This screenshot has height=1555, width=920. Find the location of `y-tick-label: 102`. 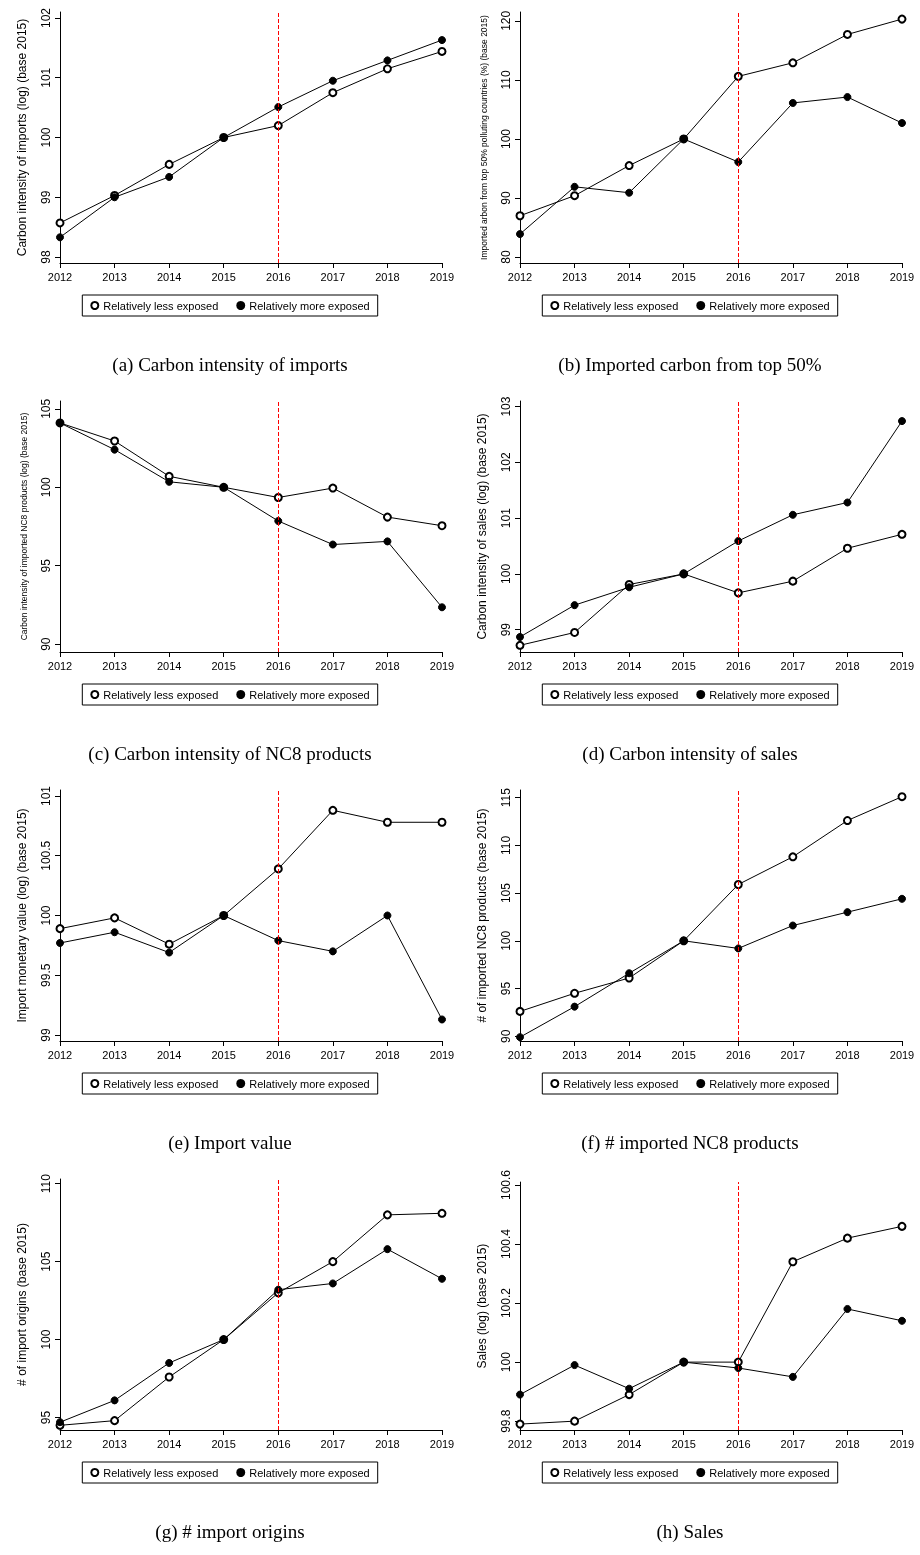

y-tick-label: 102 is located at coordinates (506, 462).